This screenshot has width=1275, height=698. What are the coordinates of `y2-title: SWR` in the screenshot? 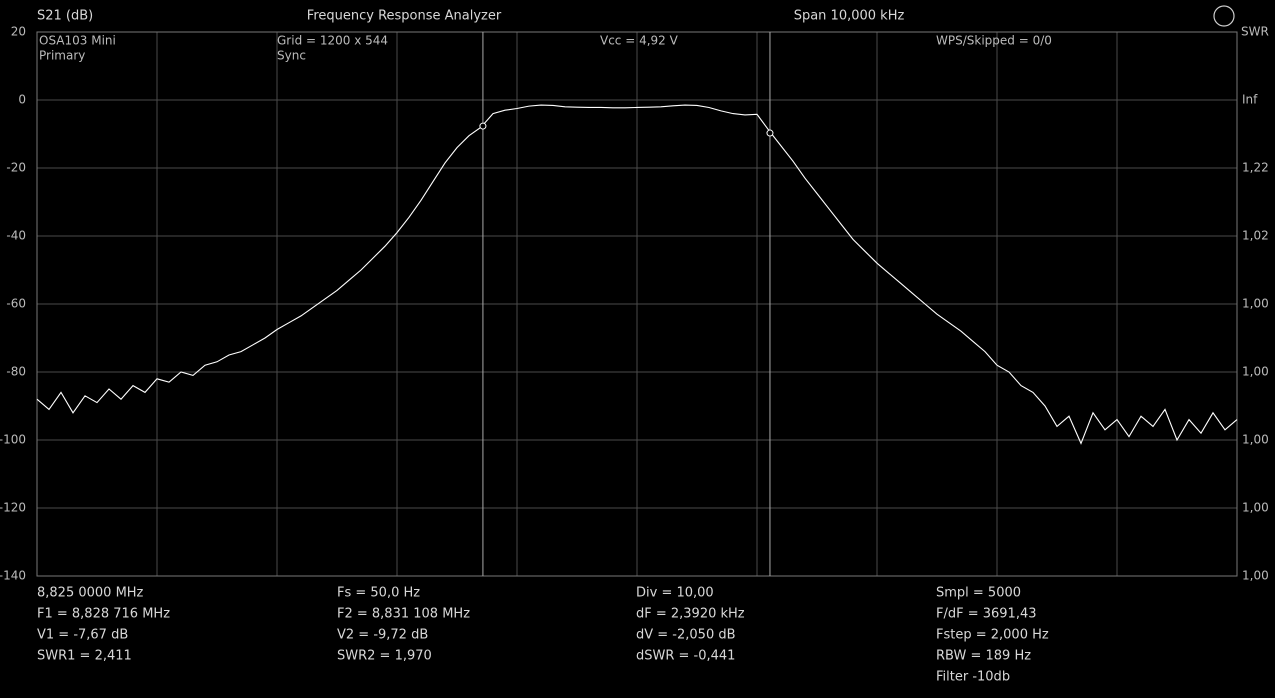 It's located at (1255, 32).